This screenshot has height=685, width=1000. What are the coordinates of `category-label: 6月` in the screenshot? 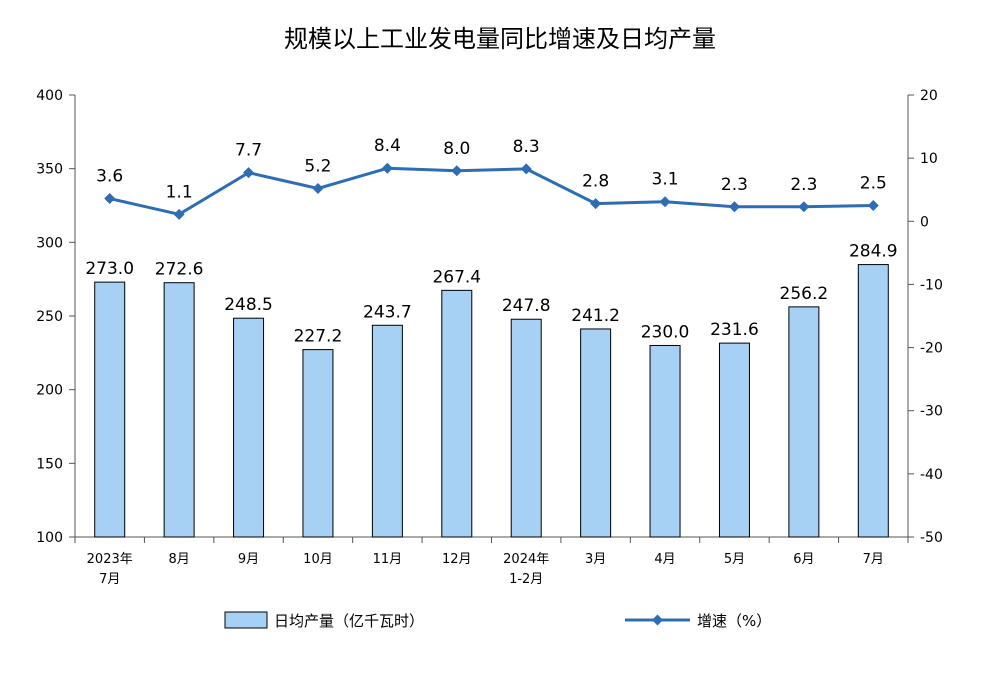 It's located at (803, 559).